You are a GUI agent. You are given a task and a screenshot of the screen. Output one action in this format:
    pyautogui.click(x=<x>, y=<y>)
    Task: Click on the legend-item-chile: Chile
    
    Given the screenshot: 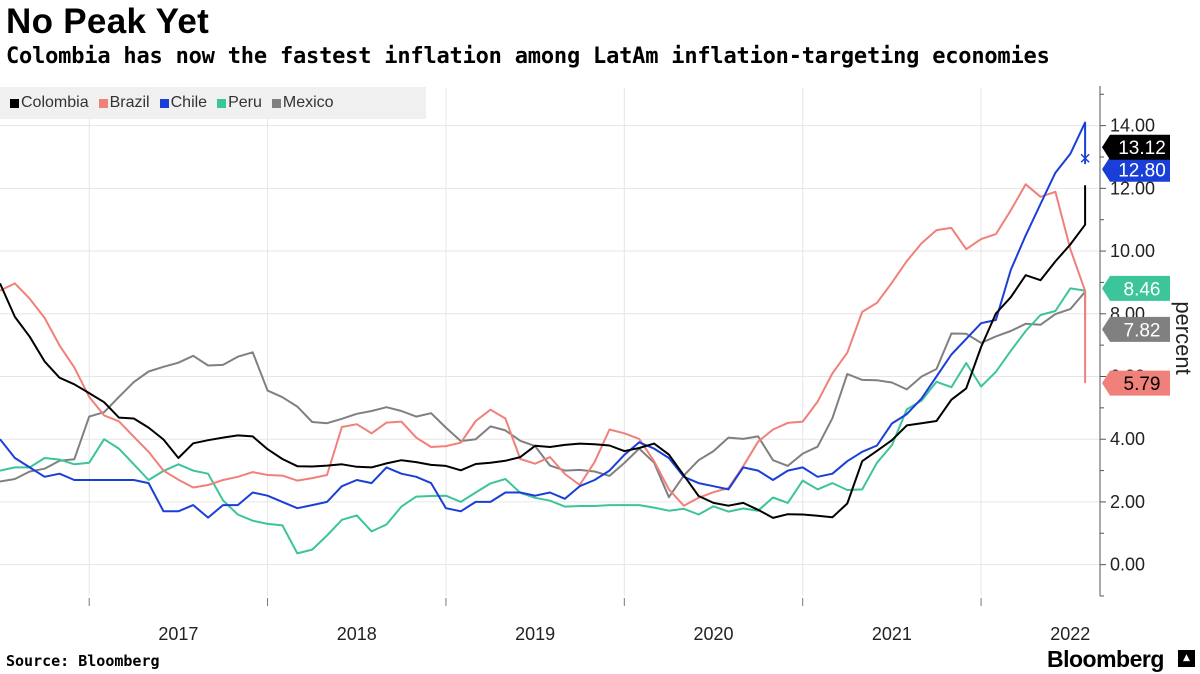 What is the action you would take?
    pyautogui.click(x=183, y=103)
    